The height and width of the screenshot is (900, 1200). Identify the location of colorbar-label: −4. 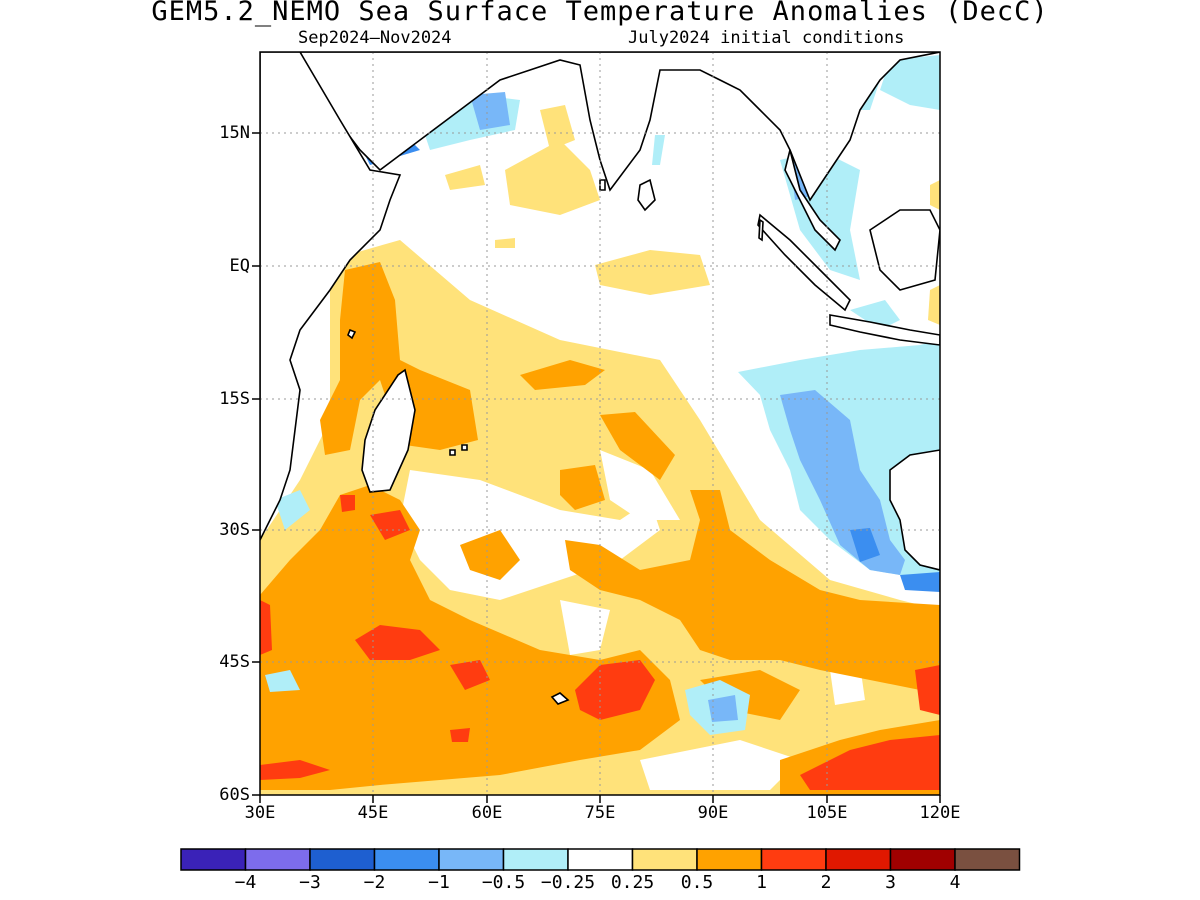
(245, 882).